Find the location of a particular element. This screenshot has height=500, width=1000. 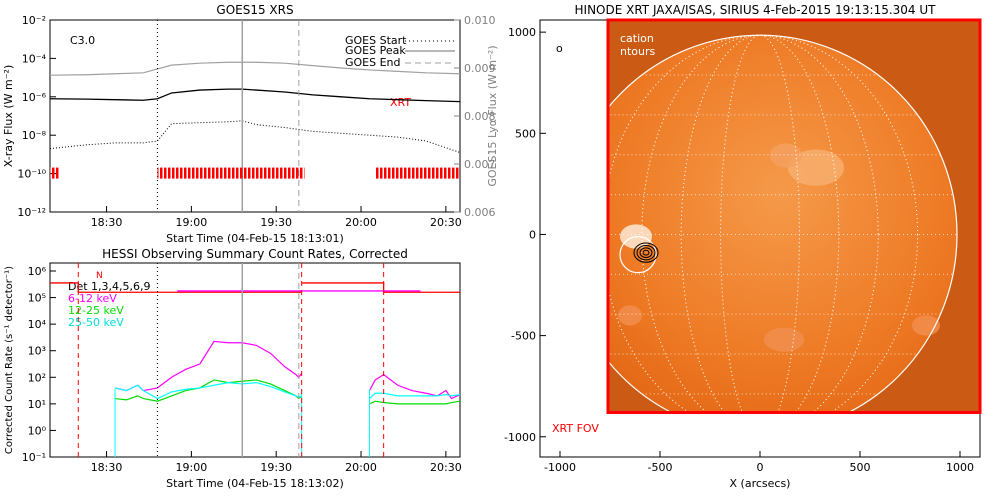

goes-legend: GOES Start GOES Peak GOES End is located at coordinates (400, 51).